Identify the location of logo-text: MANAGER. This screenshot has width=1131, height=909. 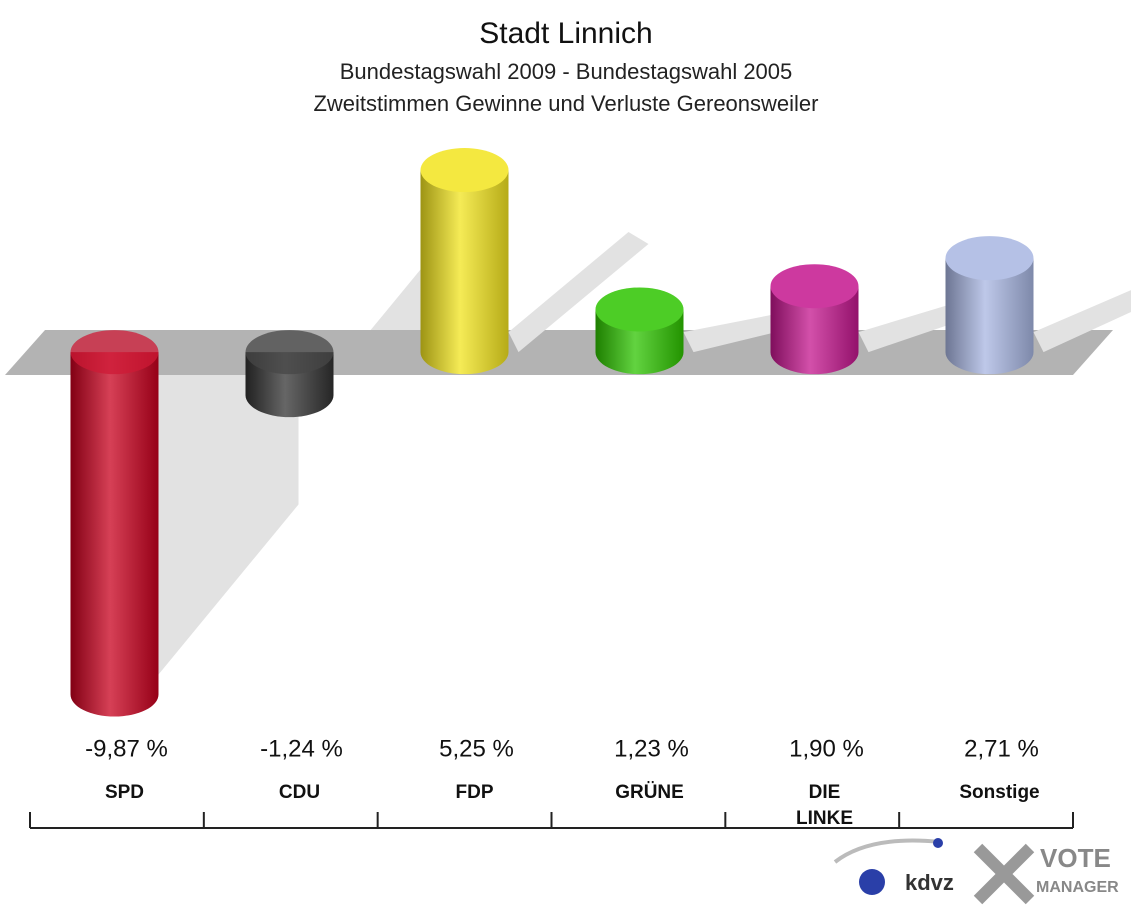
(1077, 887).